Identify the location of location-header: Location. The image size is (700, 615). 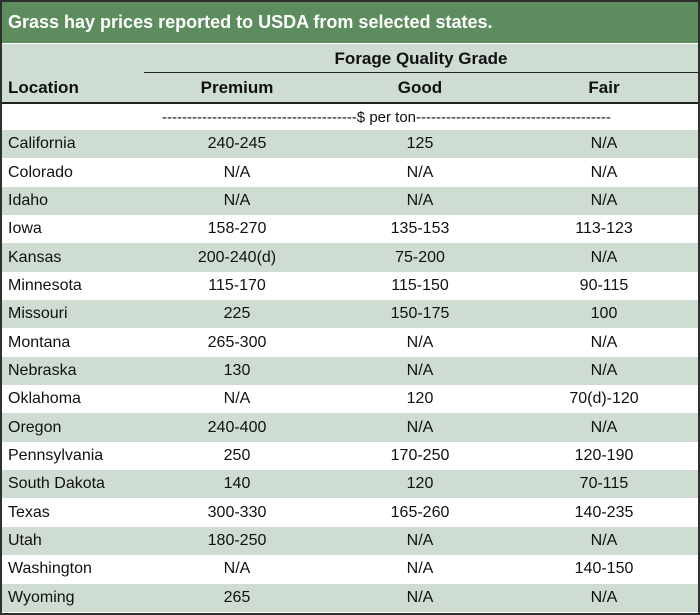
(43, 87).